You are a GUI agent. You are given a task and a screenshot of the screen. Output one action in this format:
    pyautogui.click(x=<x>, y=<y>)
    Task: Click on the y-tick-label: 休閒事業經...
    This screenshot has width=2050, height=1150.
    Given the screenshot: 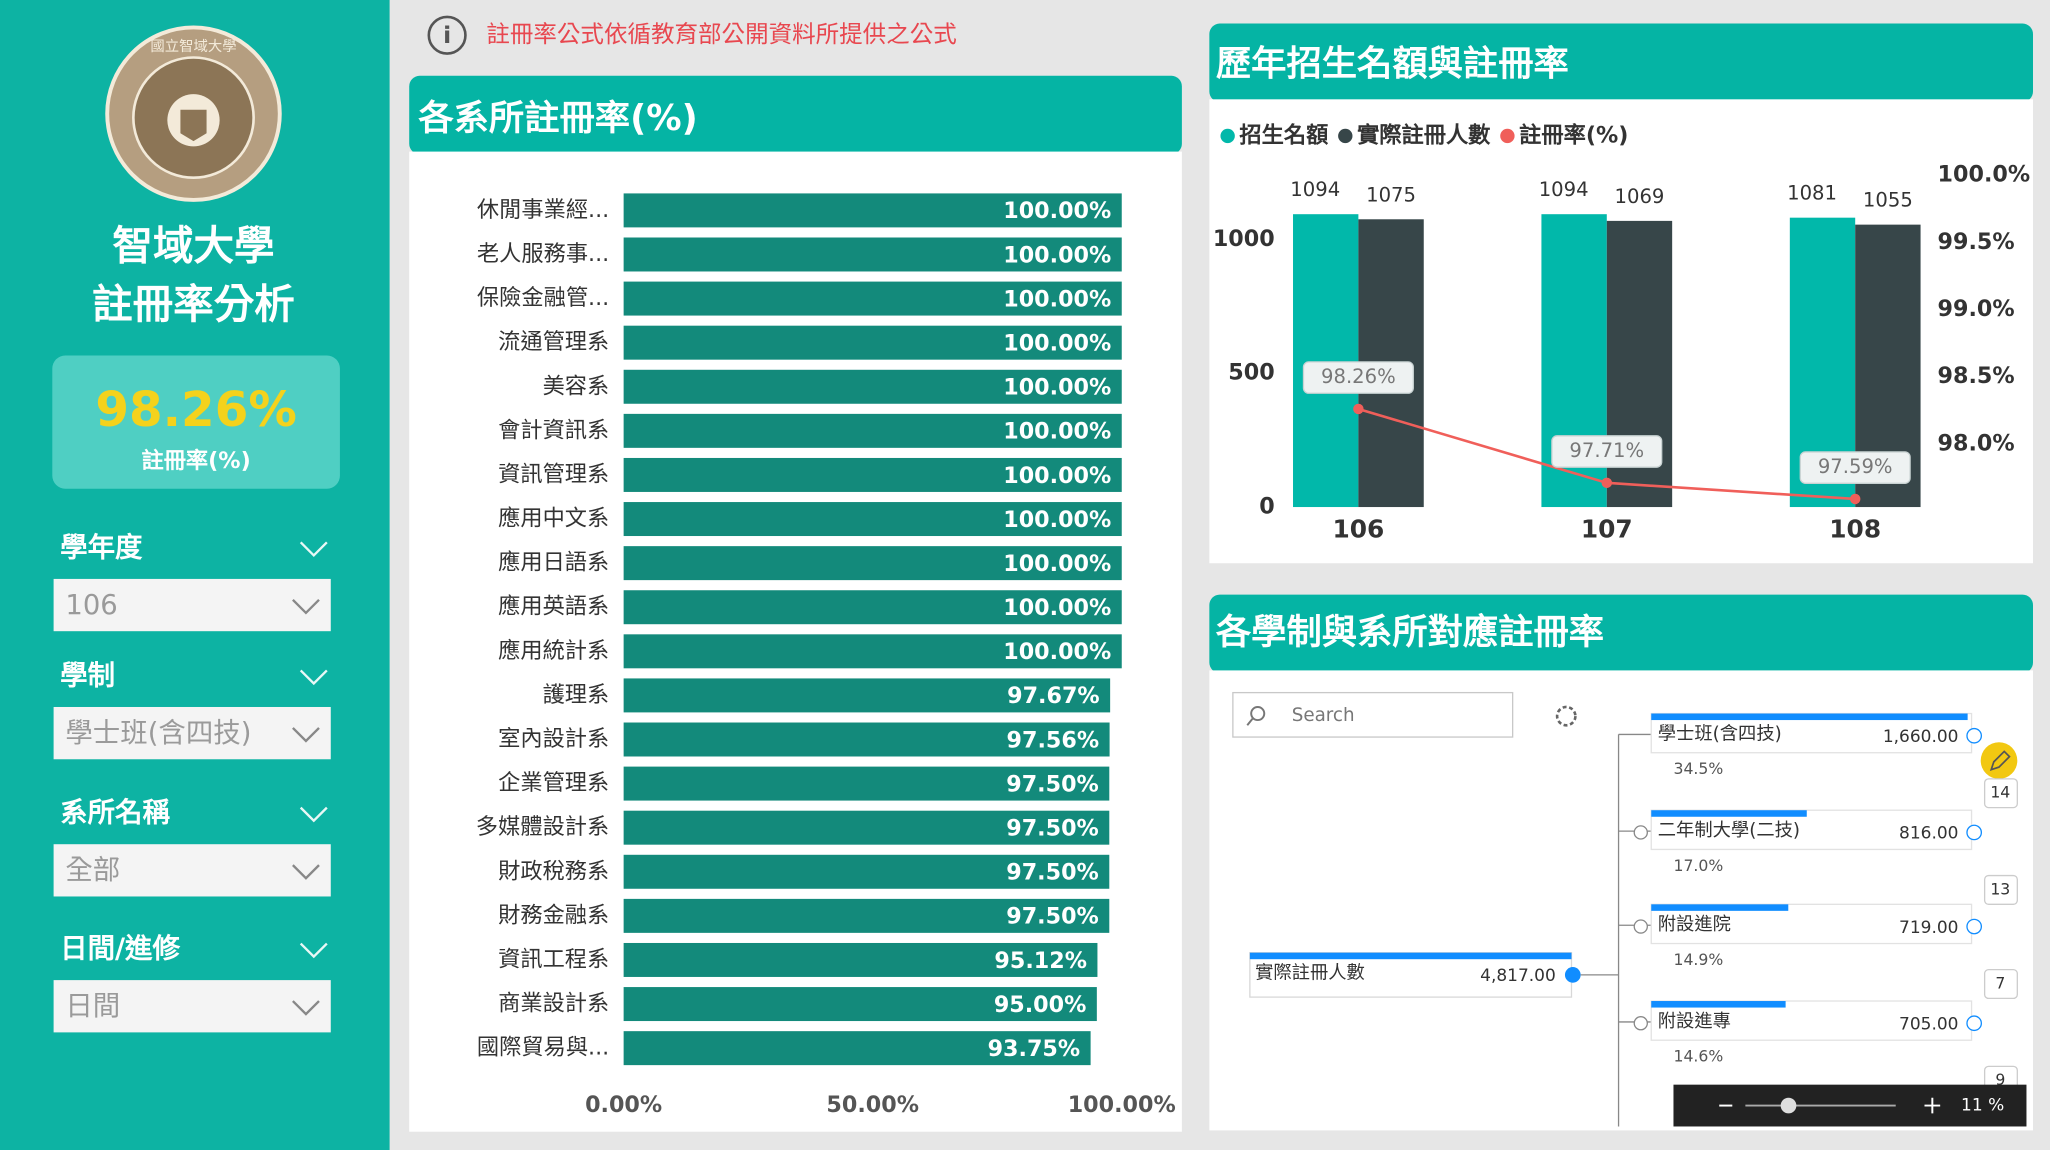 What is the action you would take?
    pyautogui.click(x=543, y=210)
    